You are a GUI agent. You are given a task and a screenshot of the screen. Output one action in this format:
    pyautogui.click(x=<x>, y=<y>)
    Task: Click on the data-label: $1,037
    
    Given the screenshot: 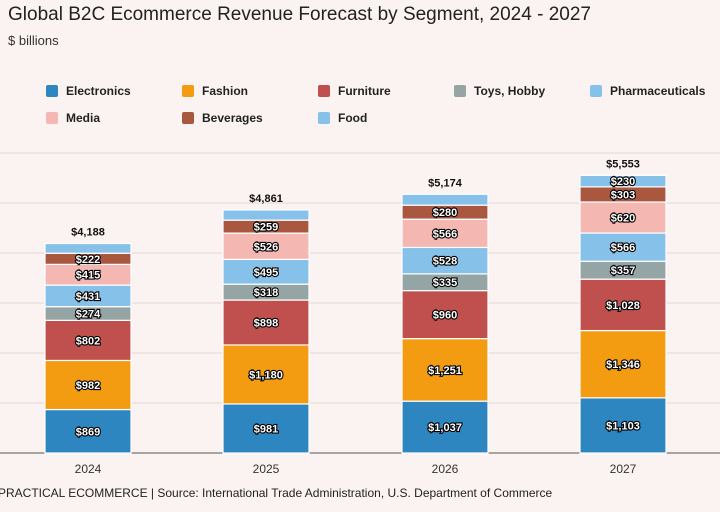 What is the action you would take?
    pyautogui.click(x=445, y=428)
    